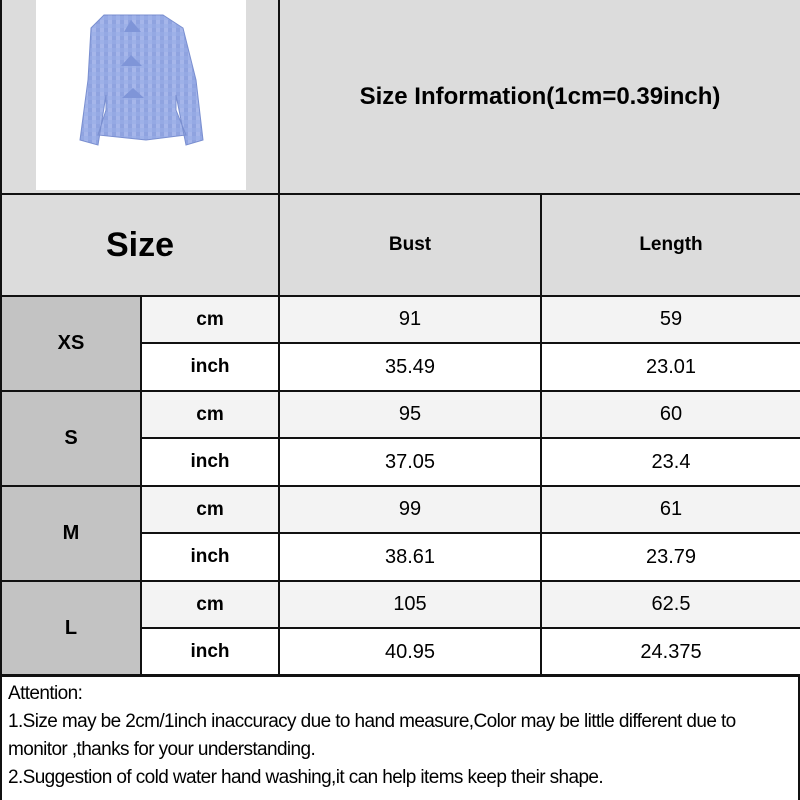  I want to click on image-cell, so click(140, 97).